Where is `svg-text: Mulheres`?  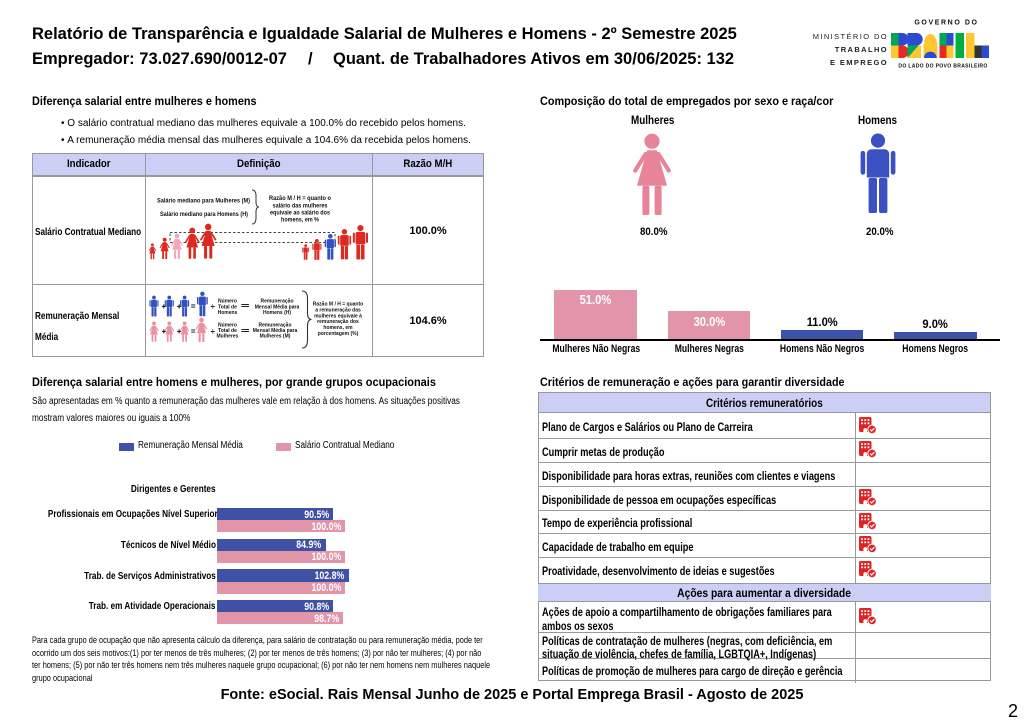 svg-text: Mulheres is located at coordinates (228, 337).